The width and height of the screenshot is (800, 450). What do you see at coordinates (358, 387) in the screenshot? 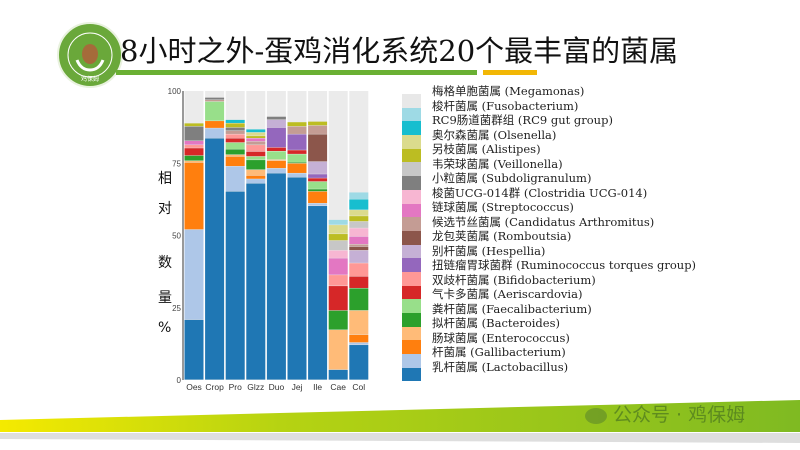
I see `x-tick-label: Col` at bounding box center [358, 387].